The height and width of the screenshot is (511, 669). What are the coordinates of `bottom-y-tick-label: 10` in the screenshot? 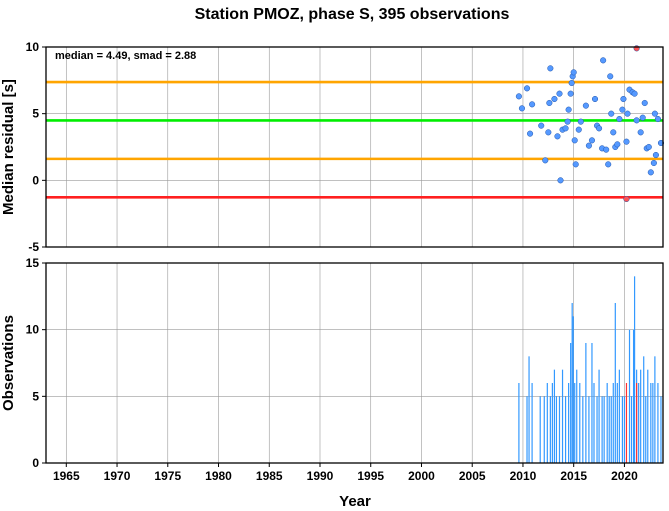 It's located at (33, 330).